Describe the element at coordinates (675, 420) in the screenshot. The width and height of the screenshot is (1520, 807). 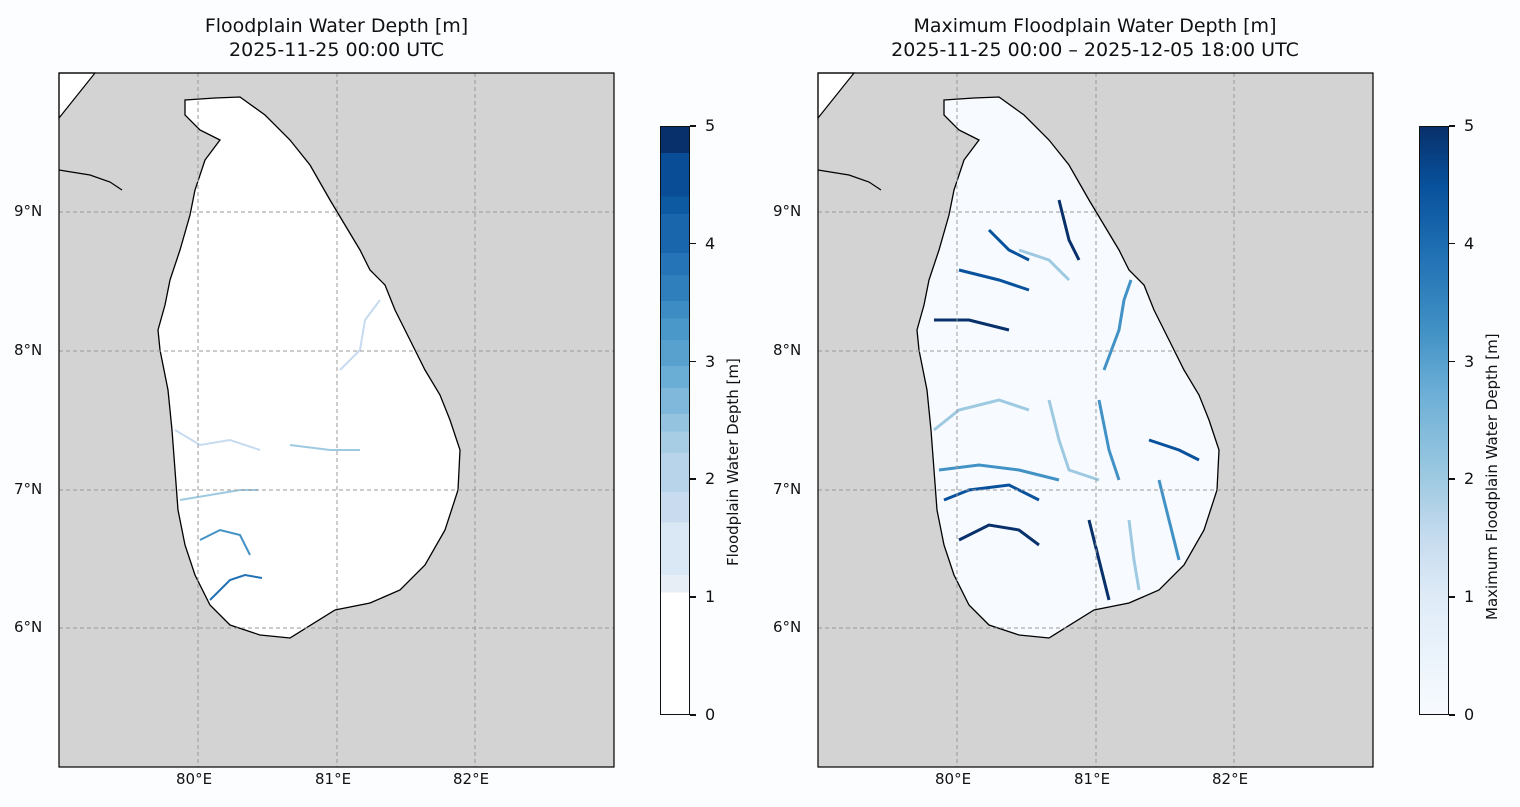
I see `left-colorbar` at that location.